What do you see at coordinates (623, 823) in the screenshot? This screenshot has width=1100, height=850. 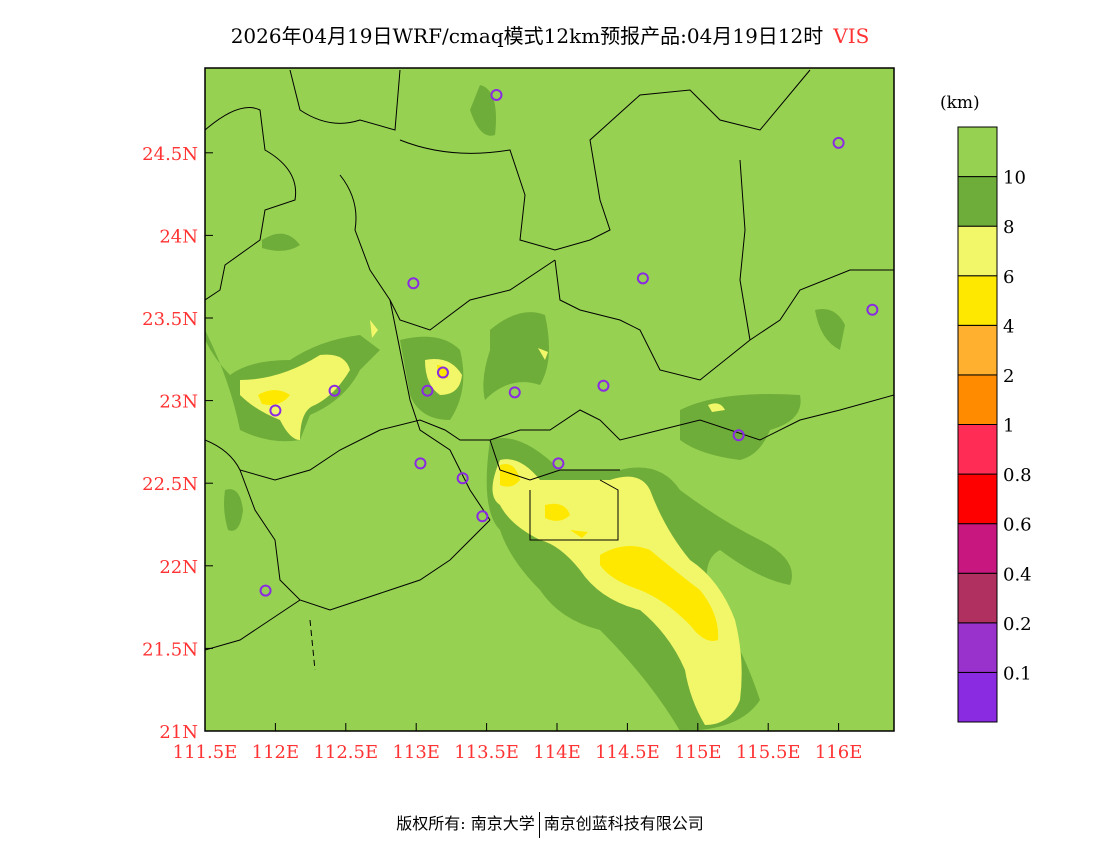 I see `copyright-right: 南京创蓝科技有限公司` at bounding box center [623, 823].